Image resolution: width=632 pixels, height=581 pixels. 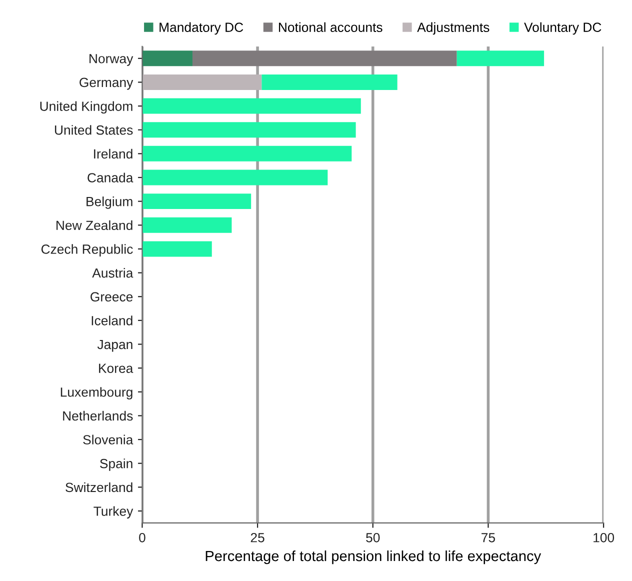 I want to click on y-tick-label: New Zealand, so click(x=94, y=225).